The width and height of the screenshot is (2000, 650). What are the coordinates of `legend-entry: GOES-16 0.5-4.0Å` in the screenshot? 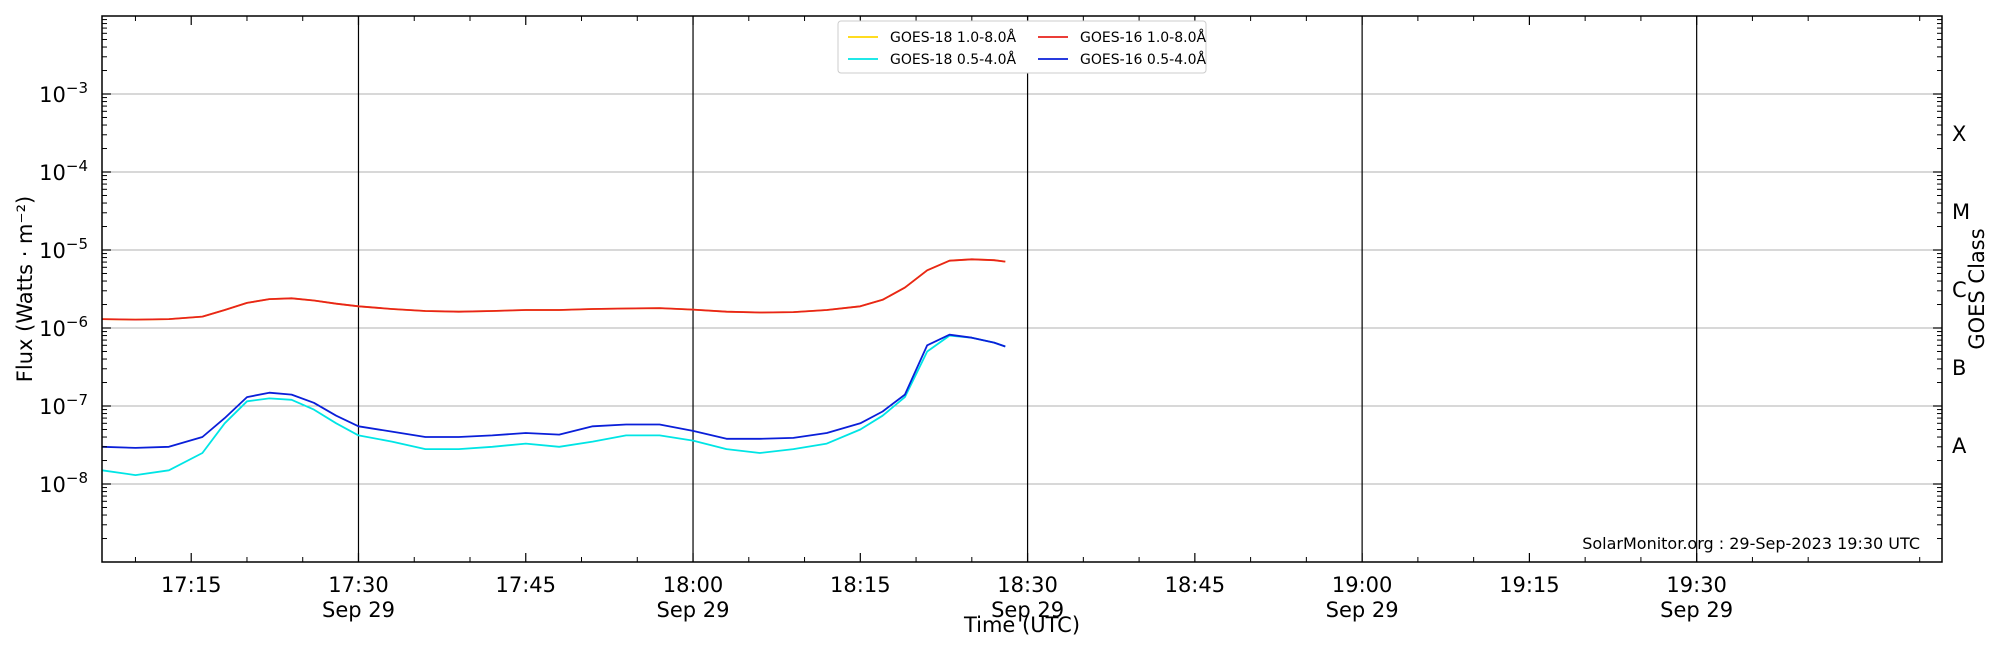 It's located at (1143, 59).